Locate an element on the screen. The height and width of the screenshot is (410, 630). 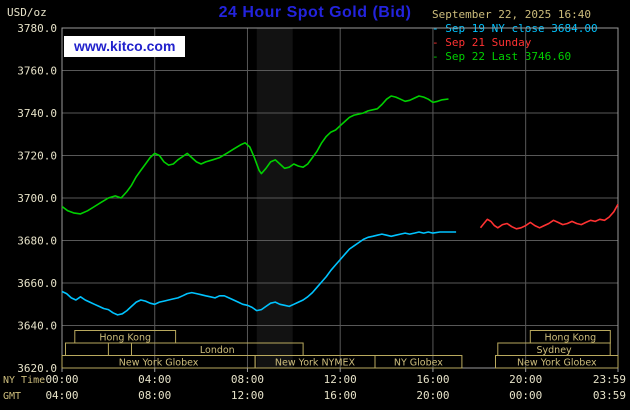
x-tick-ny: 20:00 is located at coordinates (525, 379).